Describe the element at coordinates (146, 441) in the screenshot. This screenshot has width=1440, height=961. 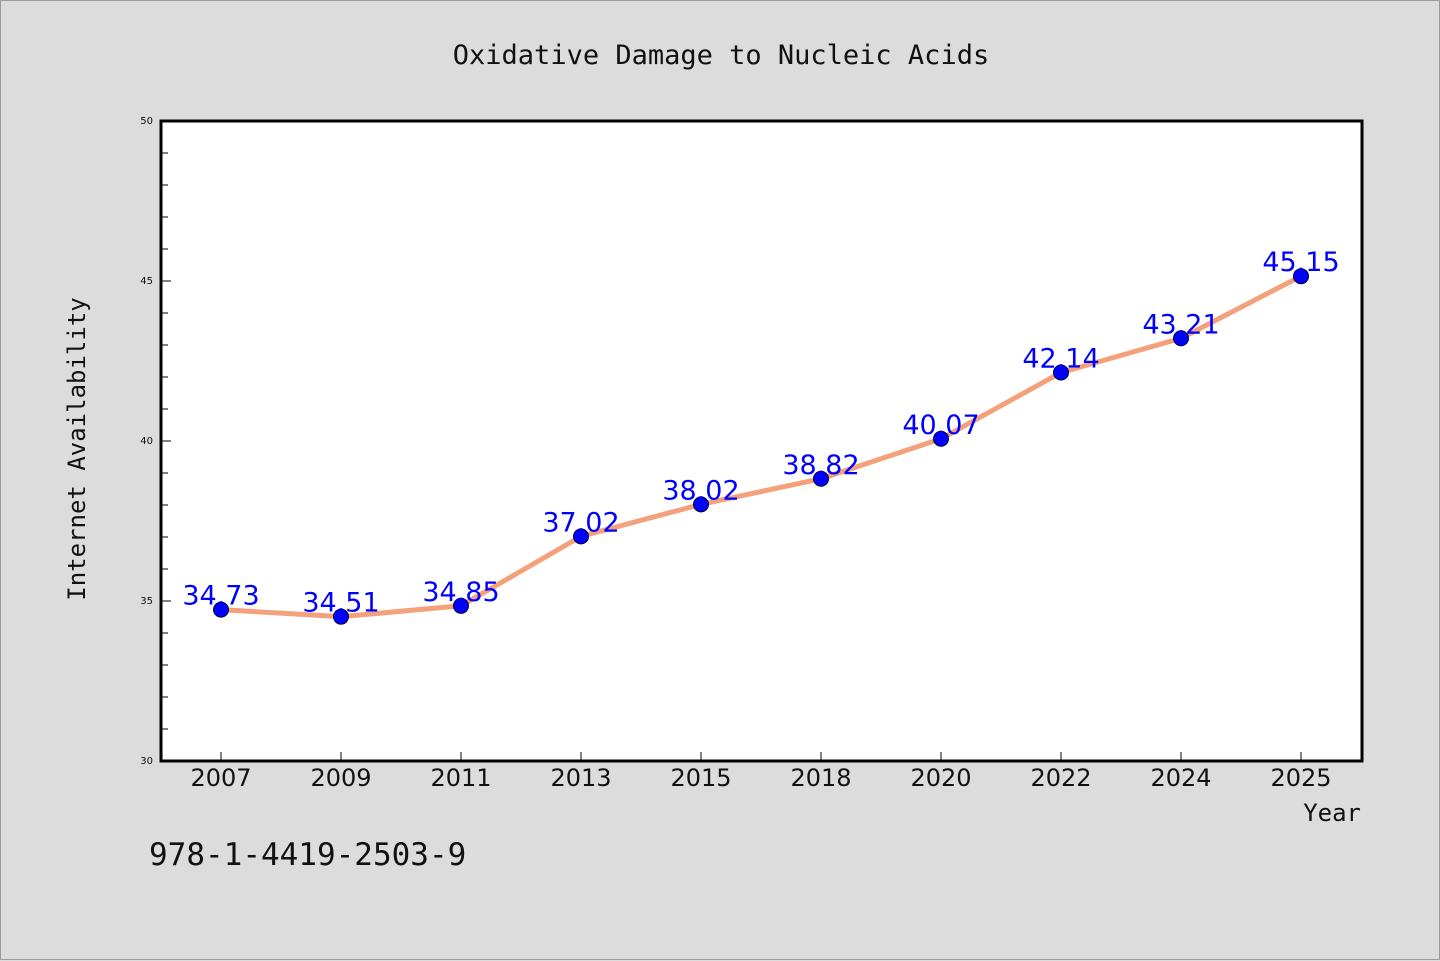
I see `y-tick-label: 40` at that location.